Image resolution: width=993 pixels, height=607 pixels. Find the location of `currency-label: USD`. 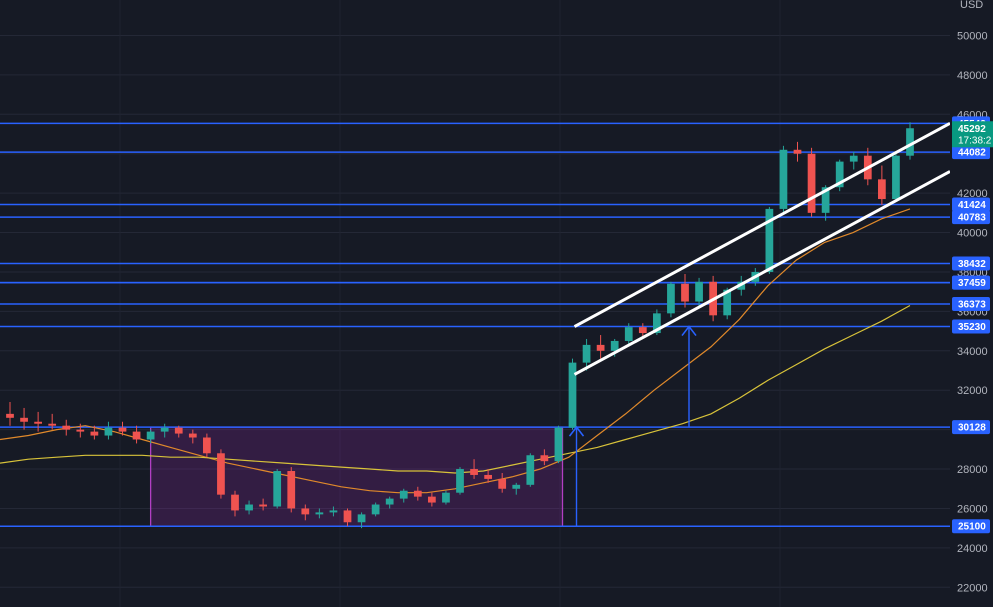

currency-label: USD is located at coordinates (971, 5).